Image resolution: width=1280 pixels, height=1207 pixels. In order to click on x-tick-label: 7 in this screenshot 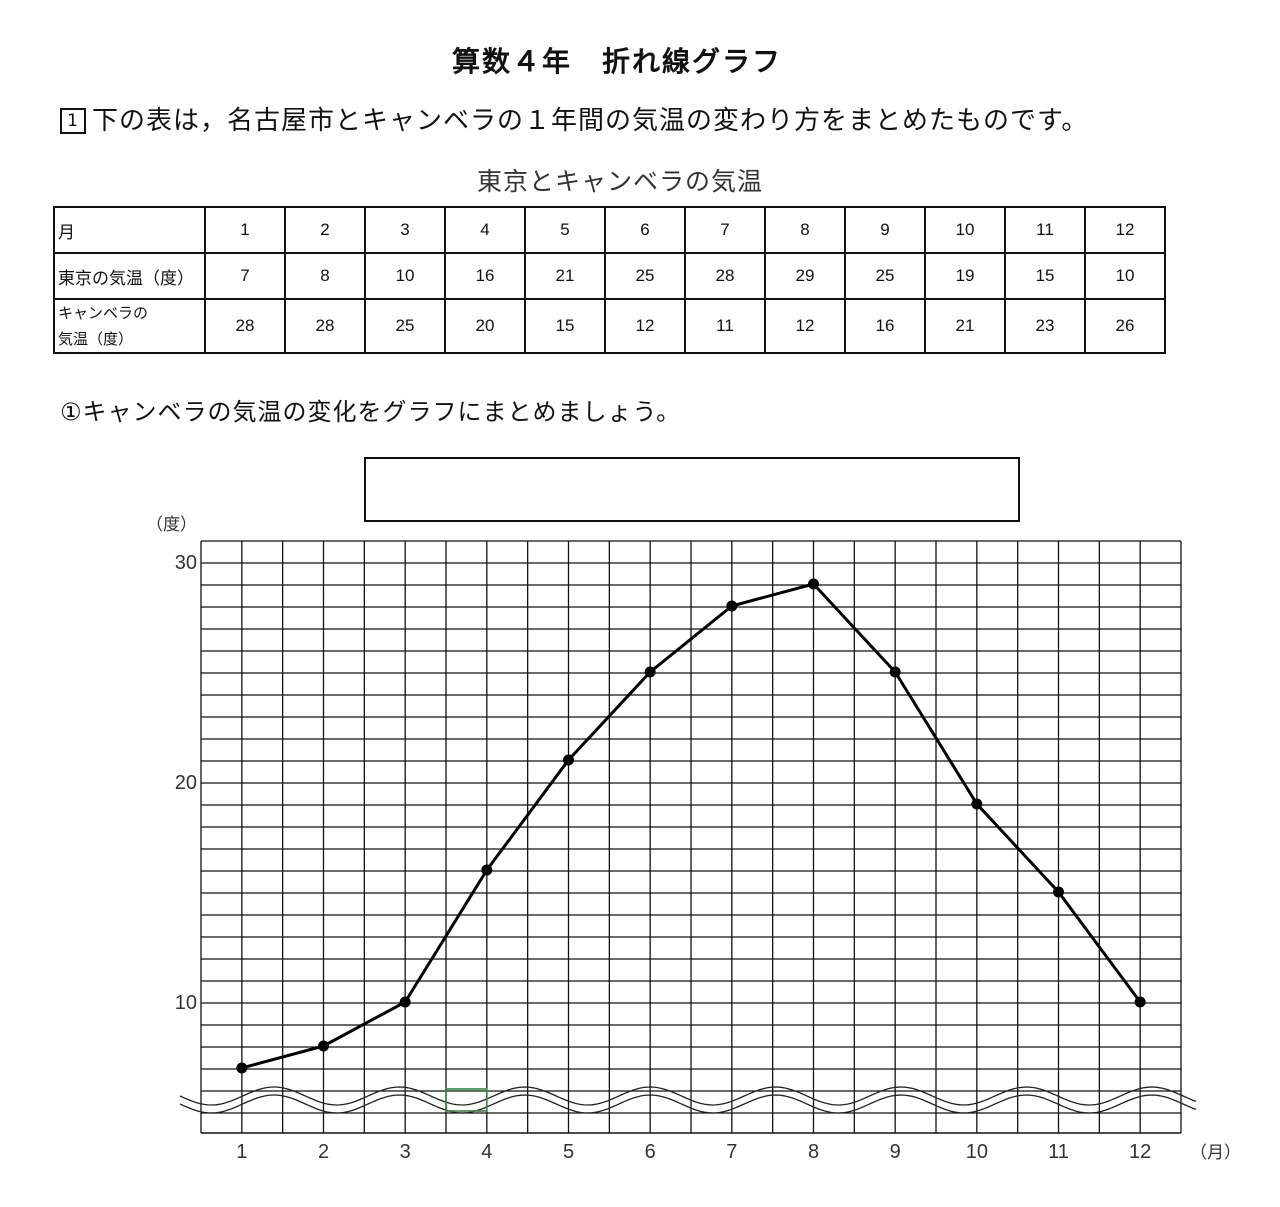, I will do `click(731, 1152)`.